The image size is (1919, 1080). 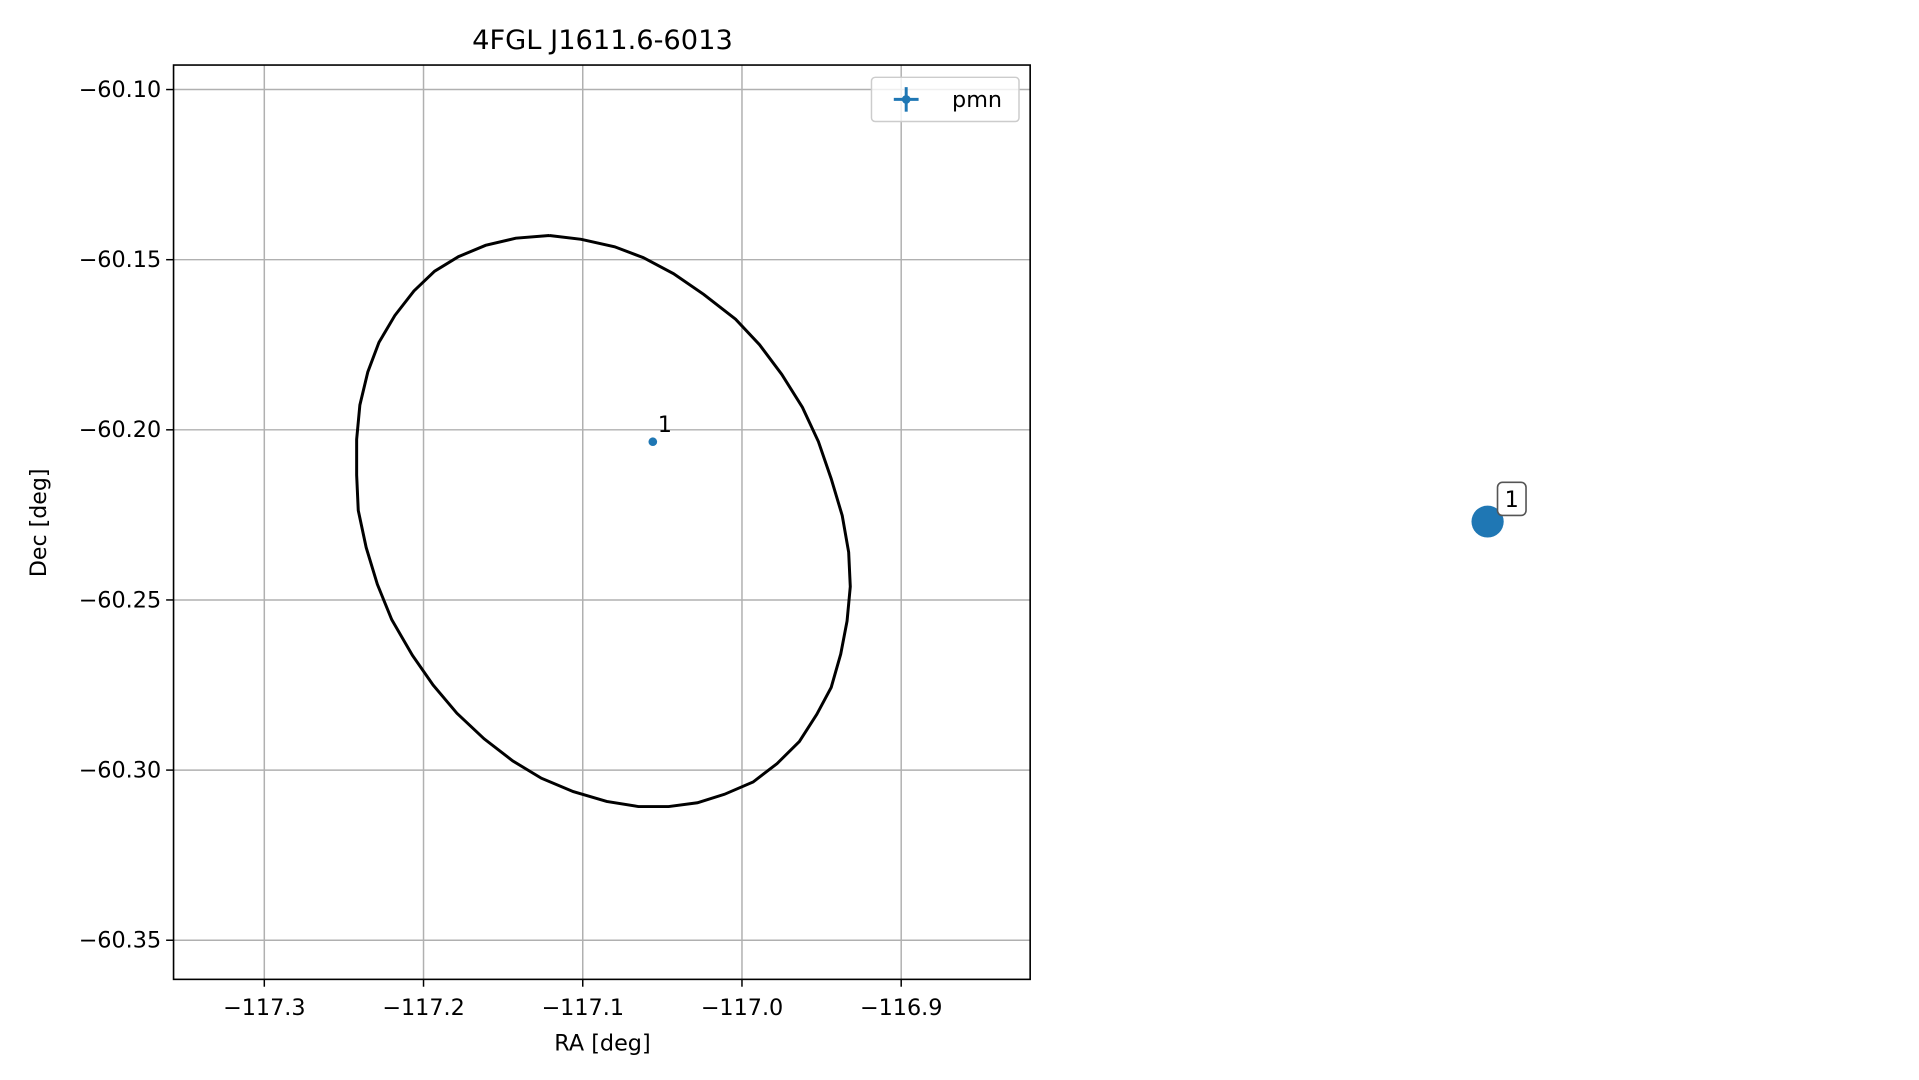 What do you see at coordinates (582, 1008) in the screenshot?
I see `x-tick-label: −117.1` at bounding box center [582, 1008].